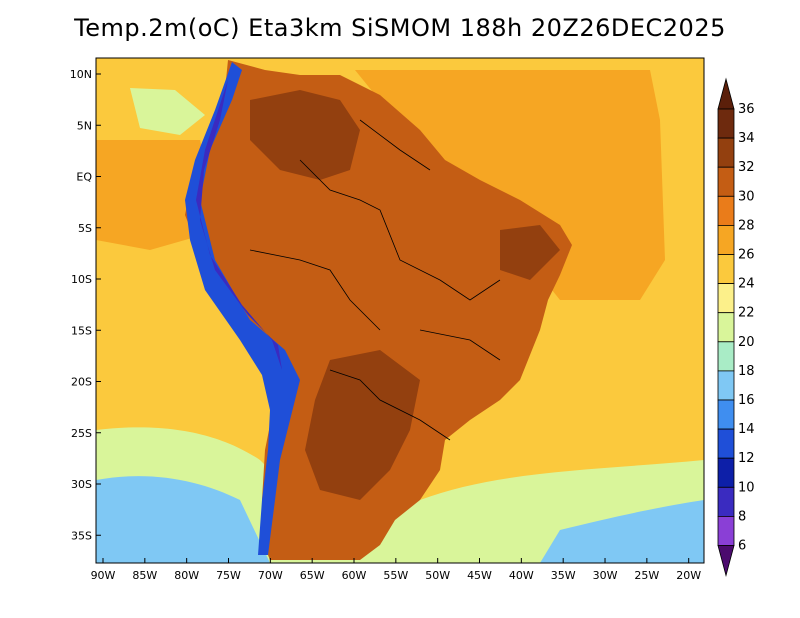  Describe the element at coordinates (746, 371) in the screenshot. I see `colorbar-label: 18` at that location.